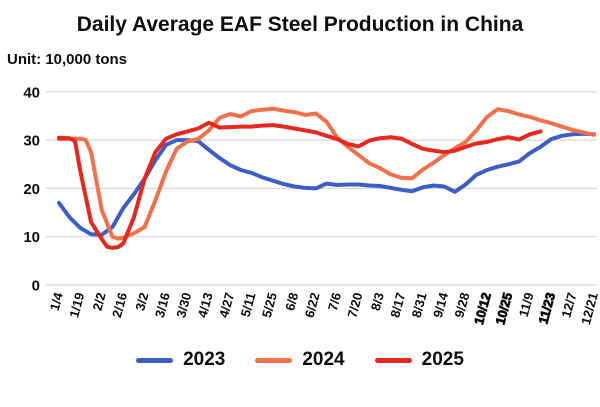  What do you see at coordinates (31, 141) in the screenshot?
I see `y-axis-tick-label: 30` at bounding box center [31, 141].